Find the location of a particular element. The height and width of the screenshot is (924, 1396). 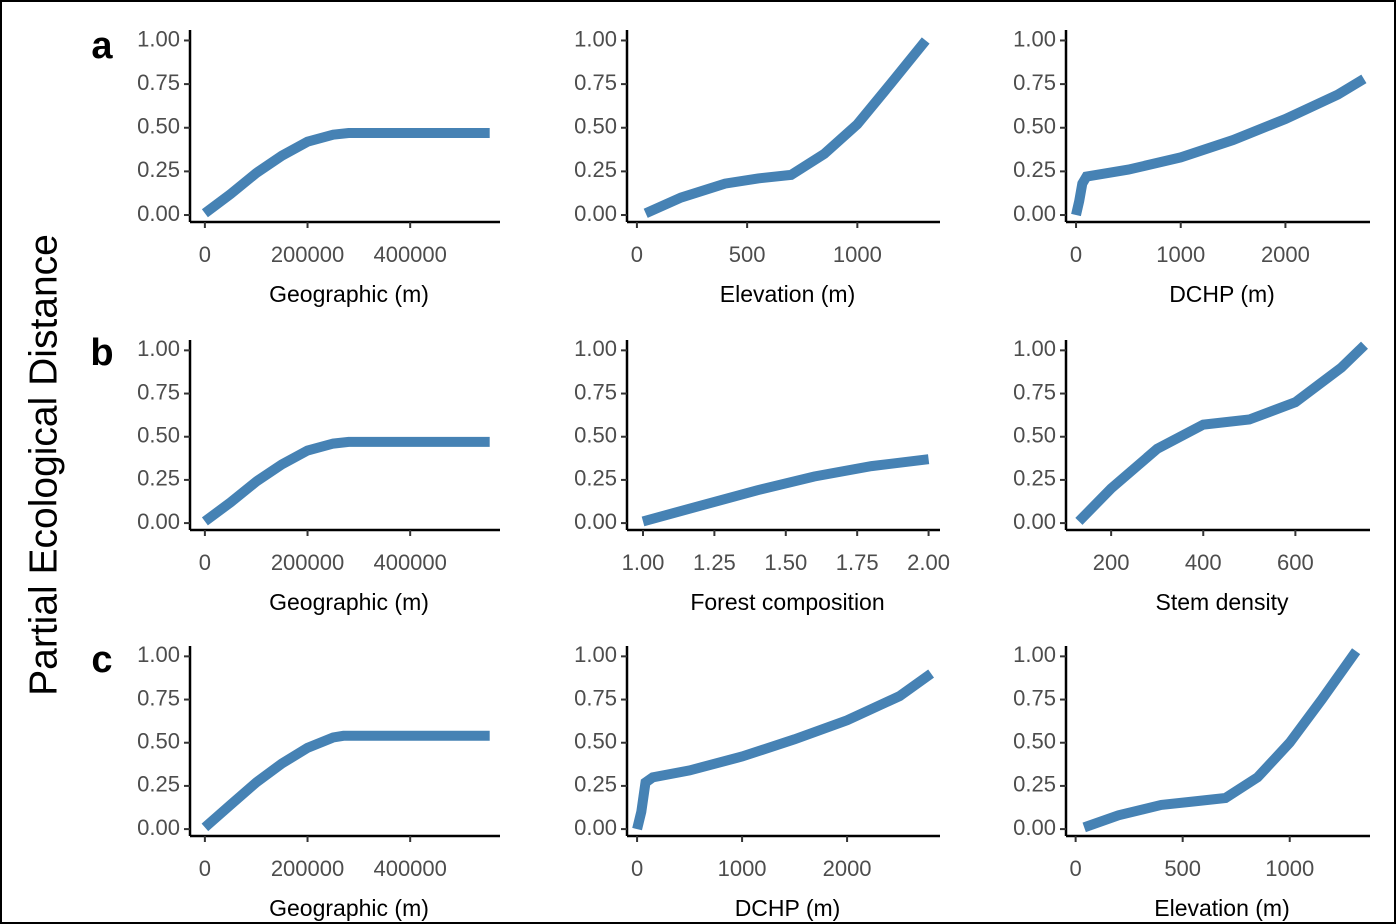

x-axis-label: Stem density is located at coordinates (1222, 602).